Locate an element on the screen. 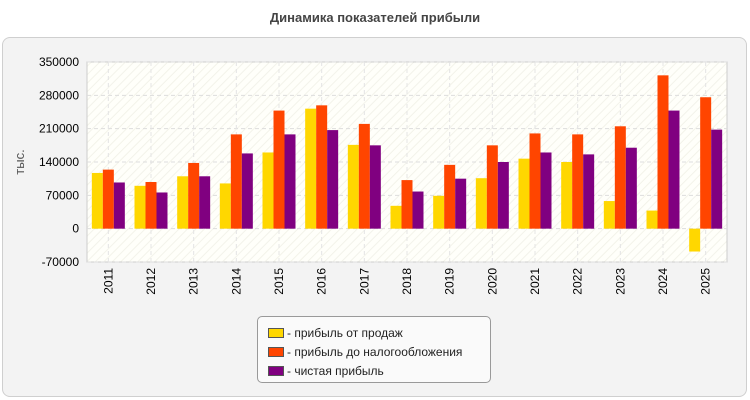 This screenshot has width=750, height=400. y-axis-label: тыс. is located at coordinates (19, 161).